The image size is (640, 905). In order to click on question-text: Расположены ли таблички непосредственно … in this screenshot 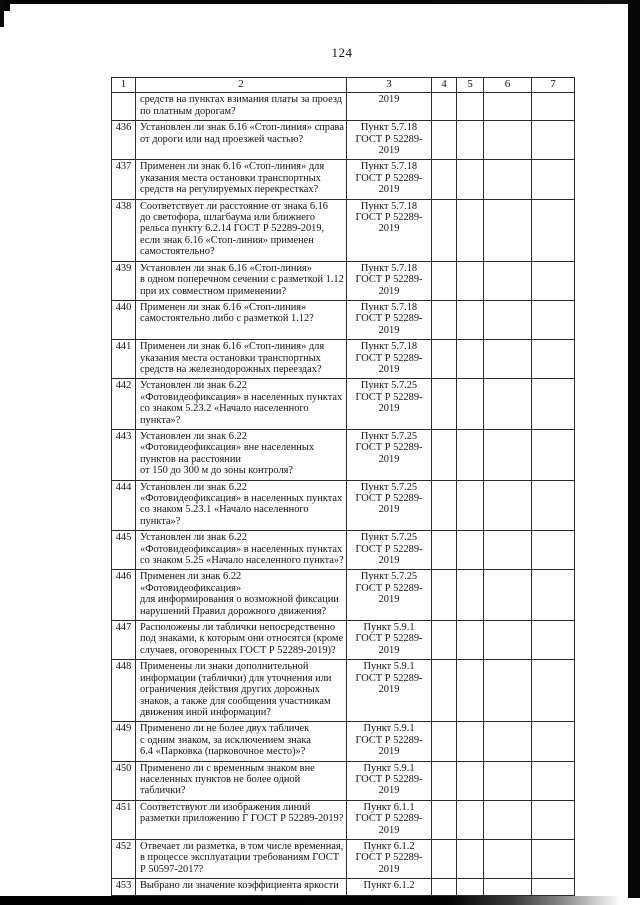, I will do `click(241, 640)`.